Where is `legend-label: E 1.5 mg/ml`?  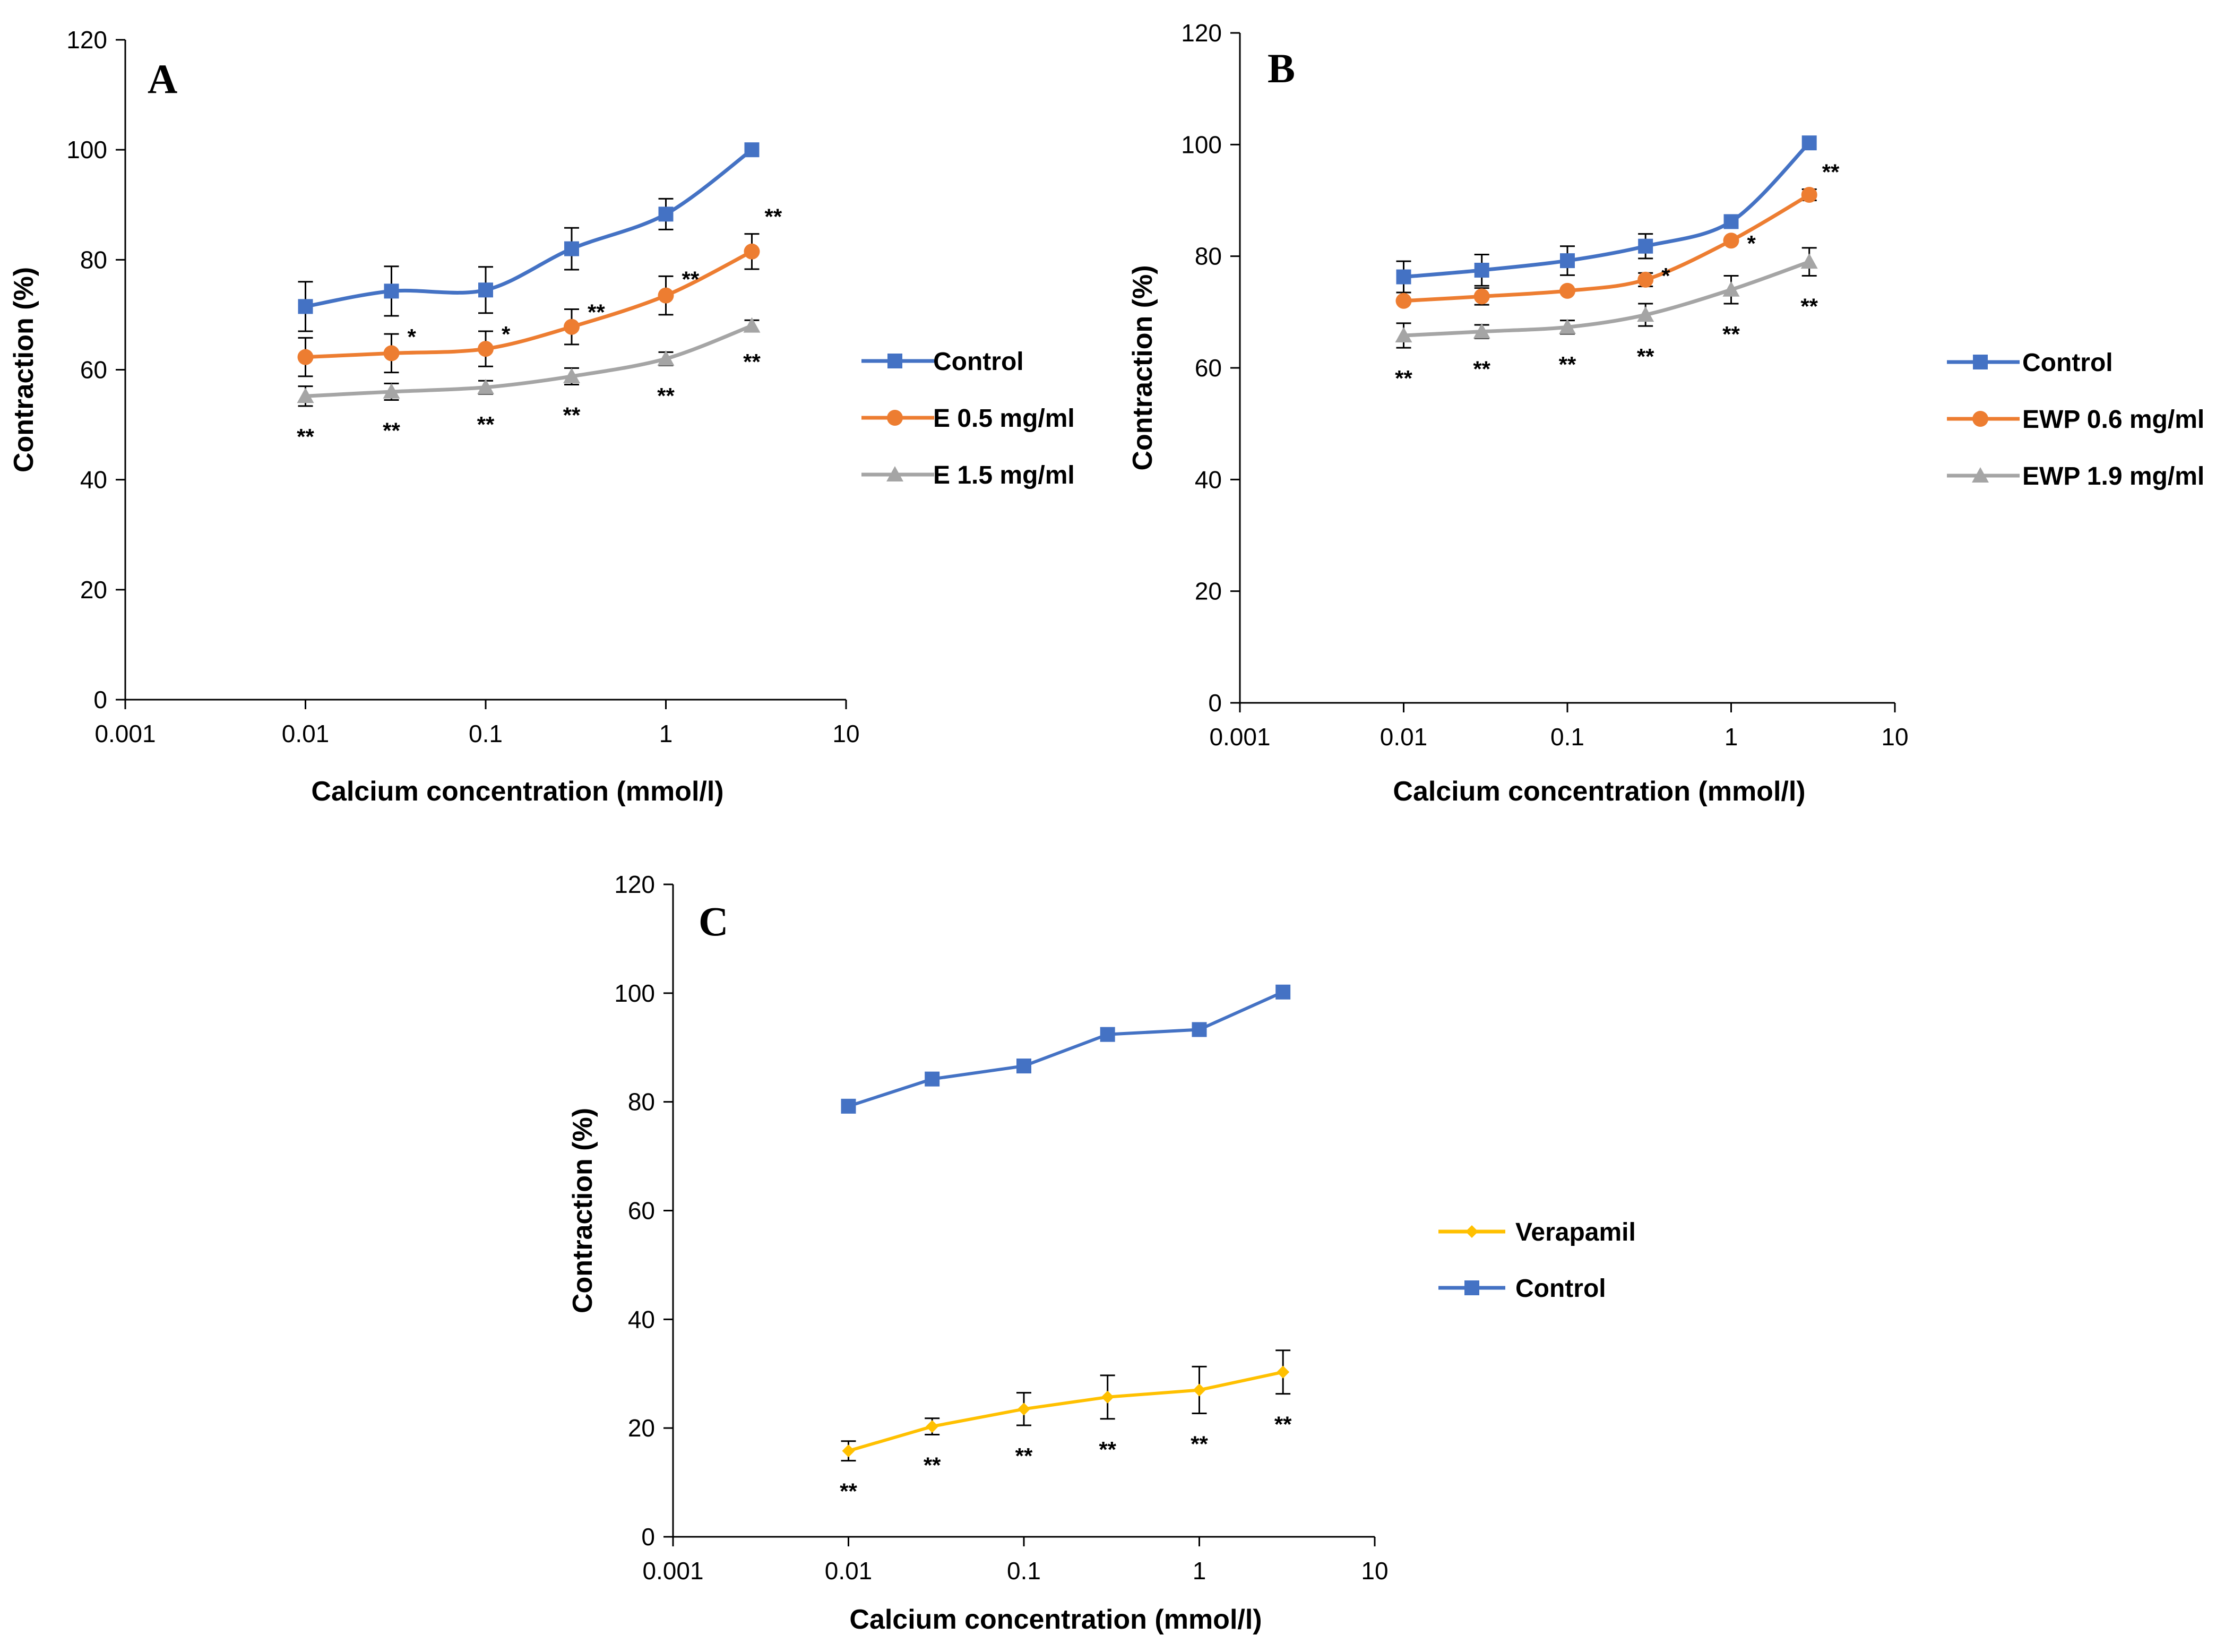 legend-label: E 1.5 mg/ml is located at coordinates (1004, 475).